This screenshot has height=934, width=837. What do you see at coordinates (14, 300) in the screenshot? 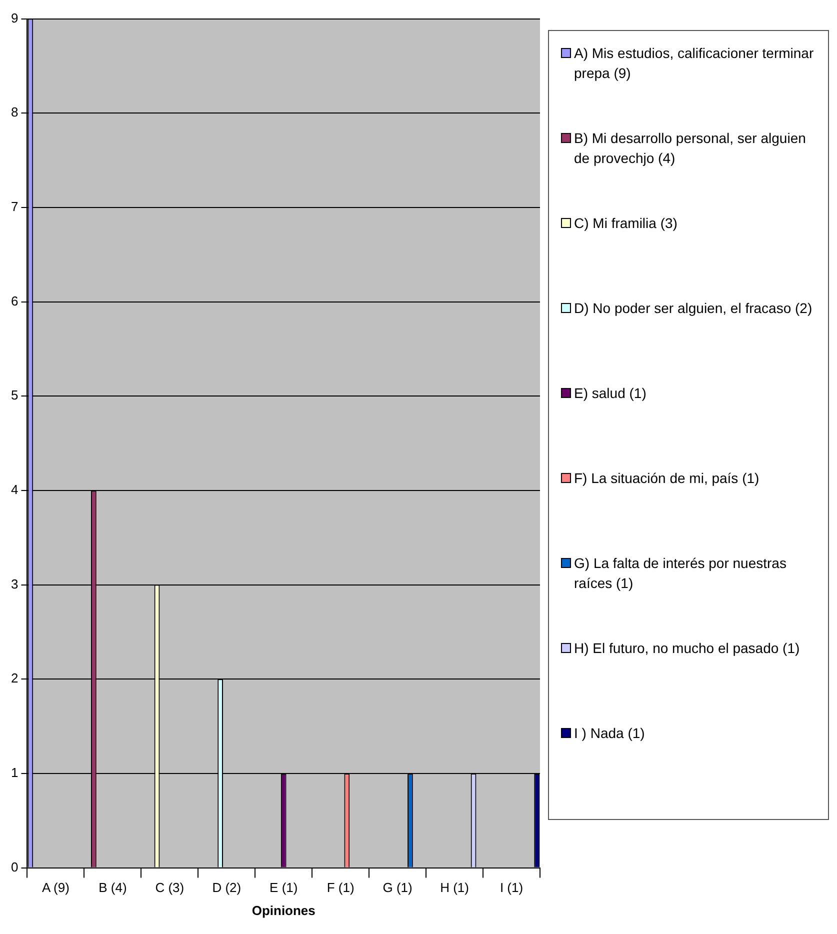
I see `y-tick-label: 6` at bounding box center [14, 300].